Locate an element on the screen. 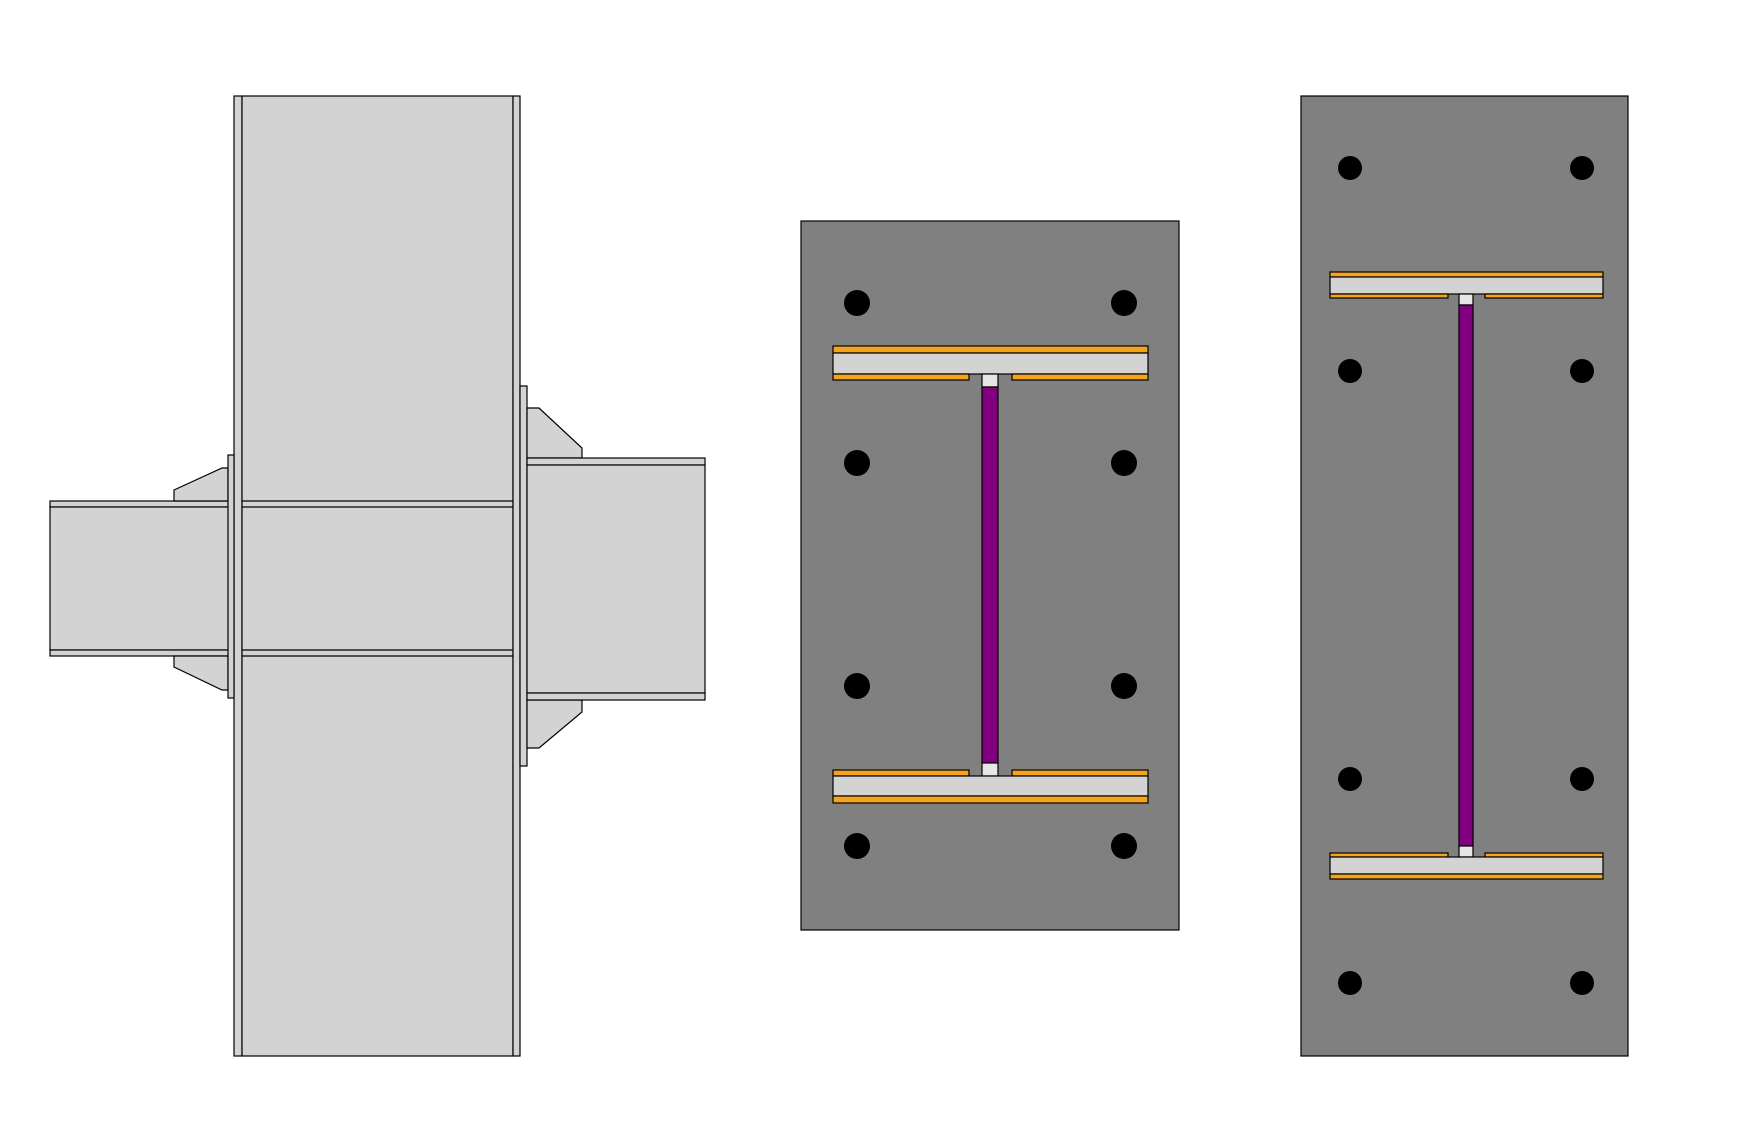  column-web is located at coordinates (377, 576).